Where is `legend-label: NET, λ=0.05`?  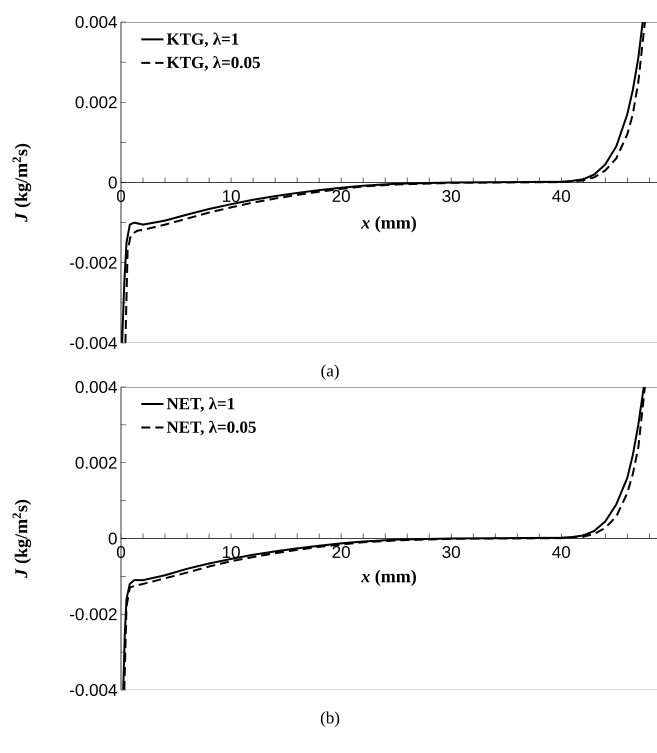
legend-label: NET, λ=0.05 is located at coordinates (211, 428).